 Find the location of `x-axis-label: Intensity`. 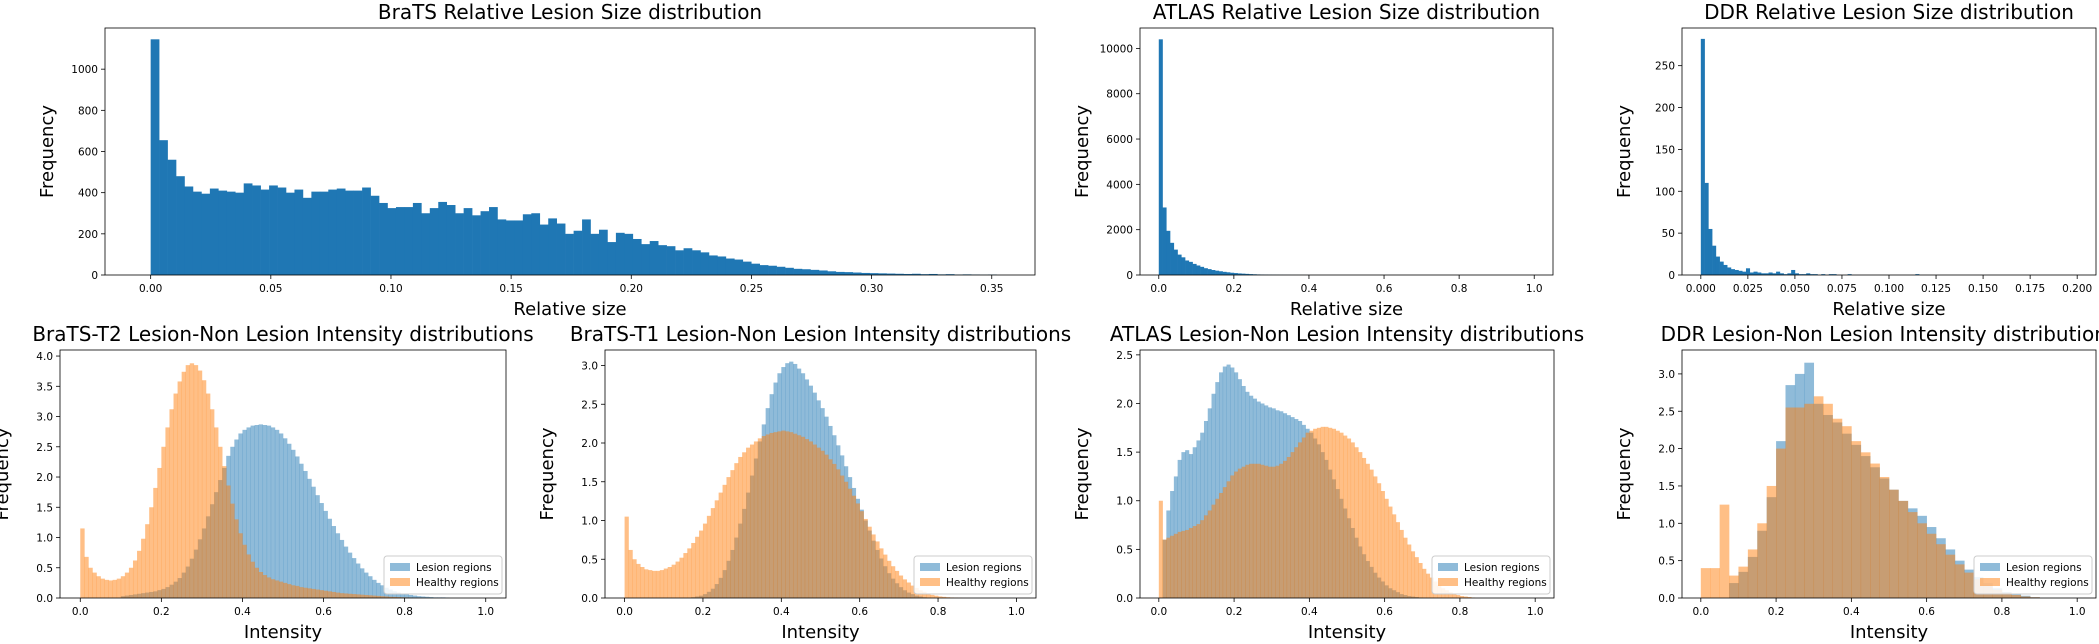

x-axis-label: Intensity is located at coordinates (1889, 632).